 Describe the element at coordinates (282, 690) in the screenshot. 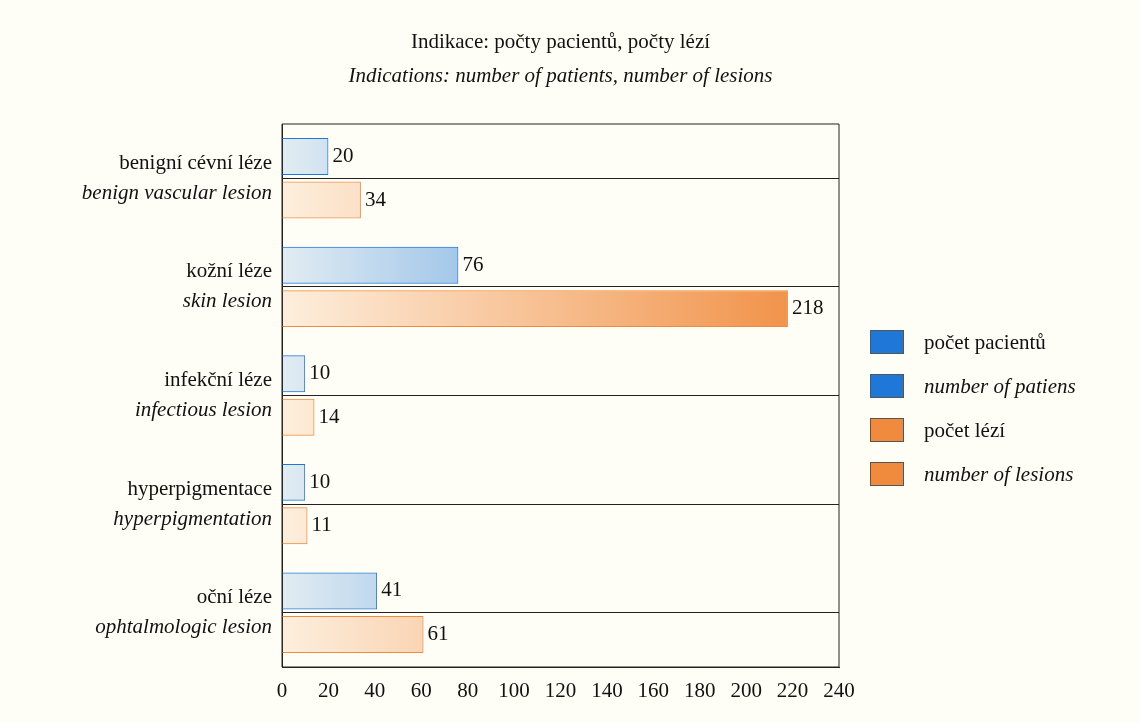

I see `x-tick-label: 0` at that location.